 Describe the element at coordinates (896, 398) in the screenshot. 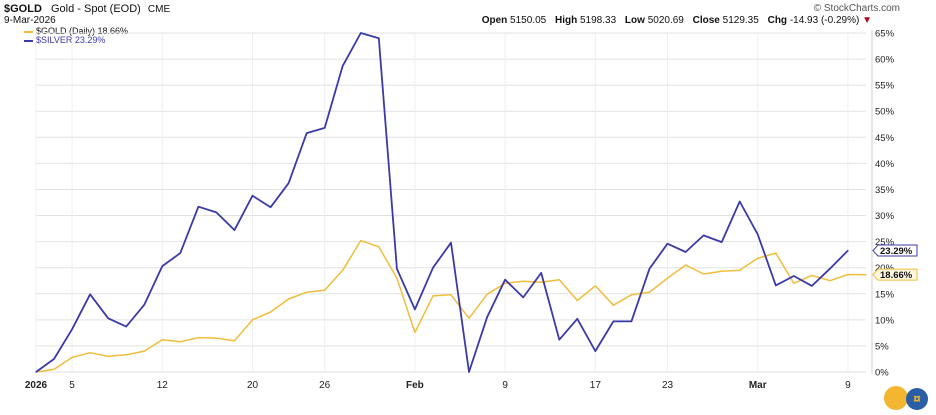

I see `stockcharts-logo-icon` at that location.